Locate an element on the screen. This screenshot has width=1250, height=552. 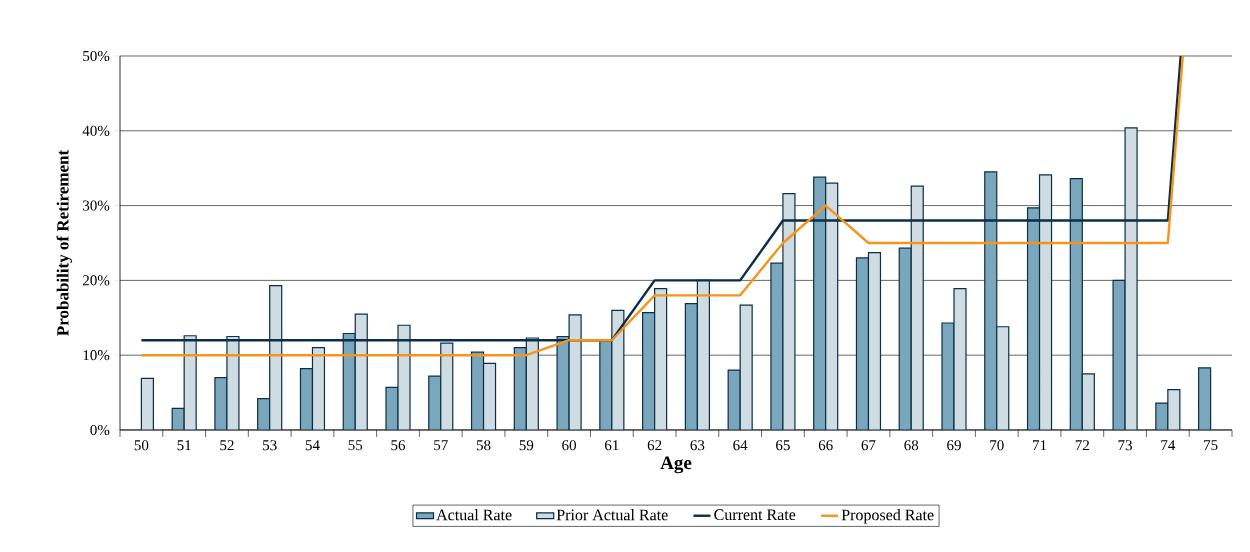
x-tick-label: 72 is located at coordinates (1082, 445).